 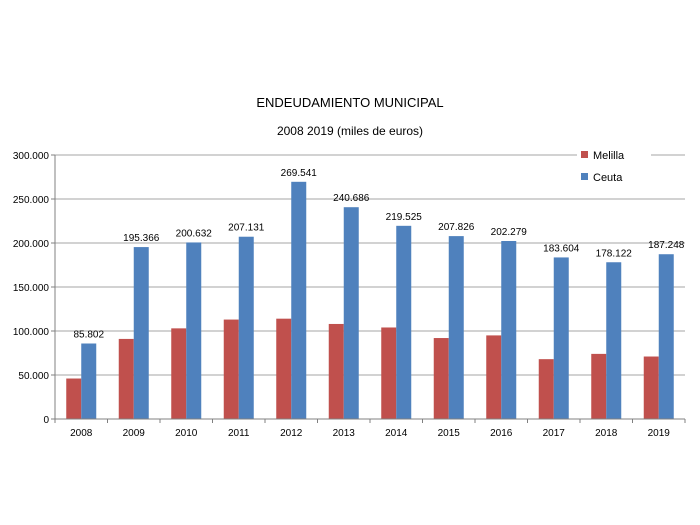 I want to click on data-label-ceuta: 200.632, so click(x=194, y=233).